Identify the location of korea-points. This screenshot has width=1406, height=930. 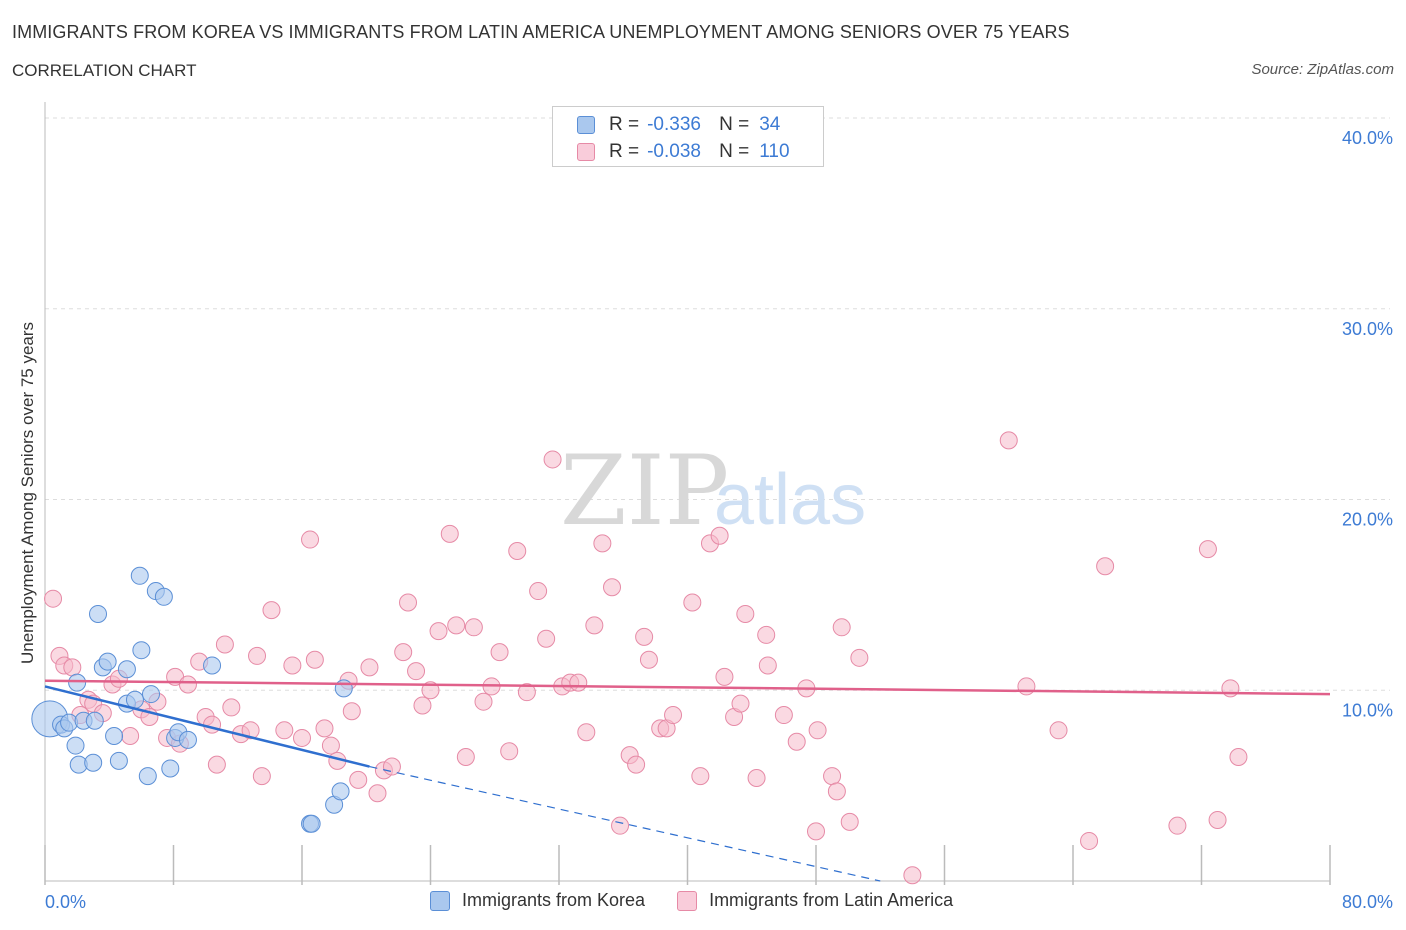
(192, 699).